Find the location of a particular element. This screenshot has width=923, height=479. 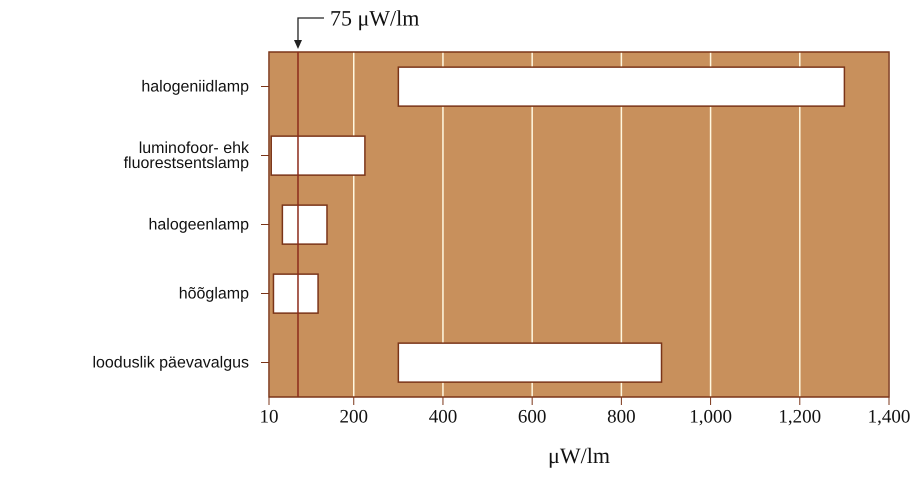

y-tick-label: hõõglamp is located at coordinates (214, 293).